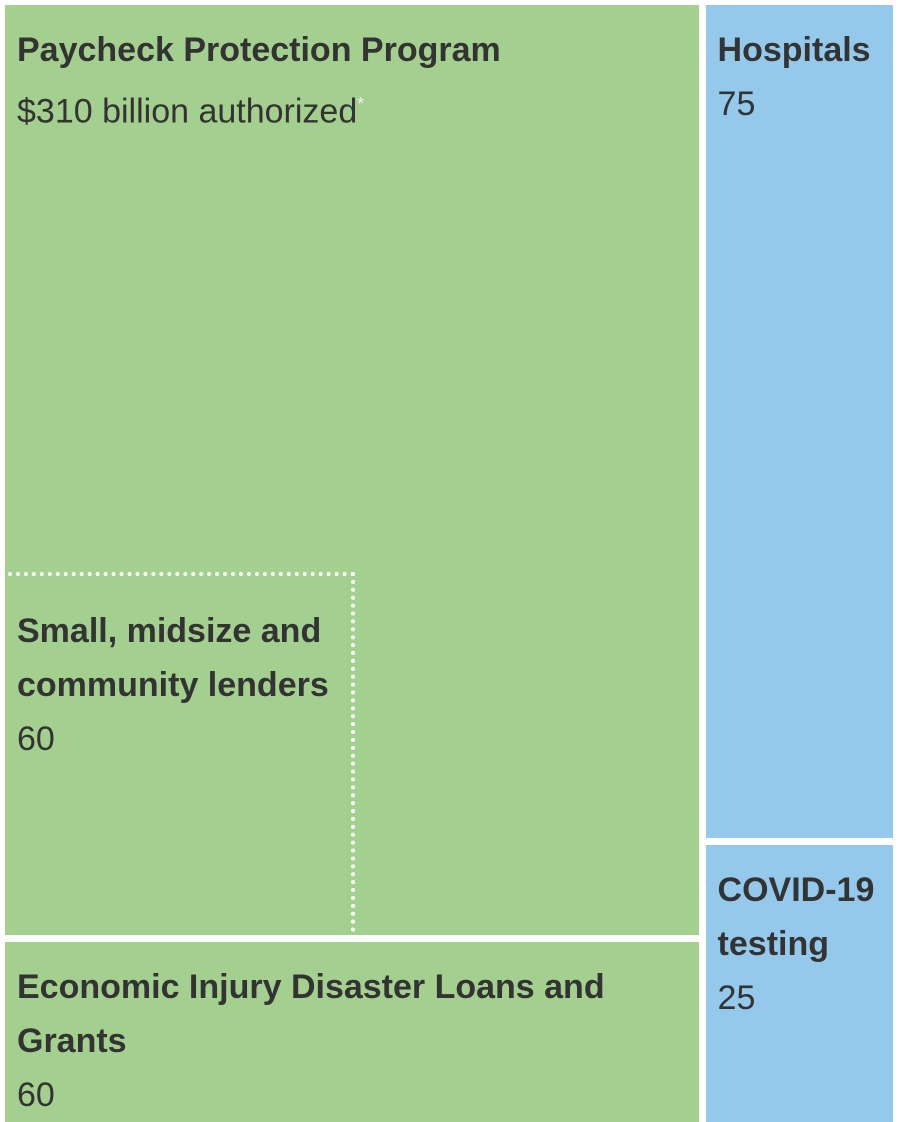 The width and height of the screenshot is (901, 1122). Describe the element at coordinates (796, 916) in the screenshot. I see `cell-name: COVID-19 testing` at that location.